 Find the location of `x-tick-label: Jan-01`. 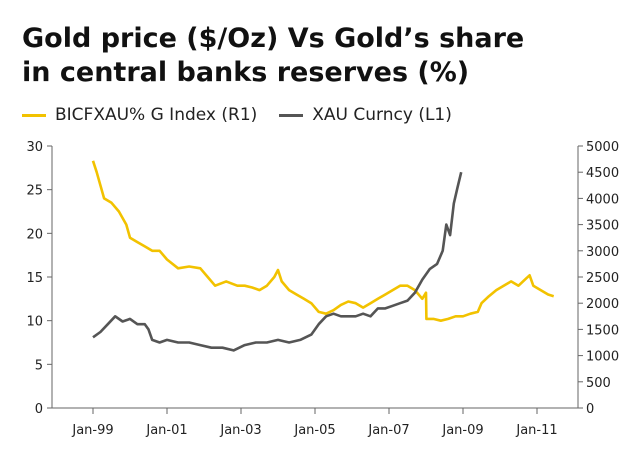

x-tick-label: Jan-01 is located at coordinates (166, 430).